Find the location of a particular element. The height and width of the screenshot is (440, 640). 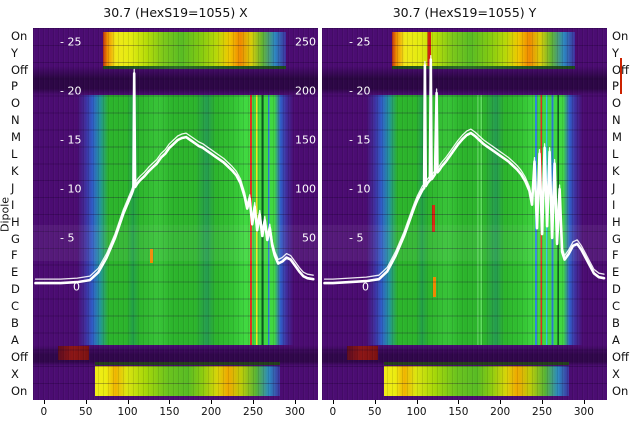

x-axis-panel-y: 0 50 100 150 200 250 300 is located at coordinates (467, 411).